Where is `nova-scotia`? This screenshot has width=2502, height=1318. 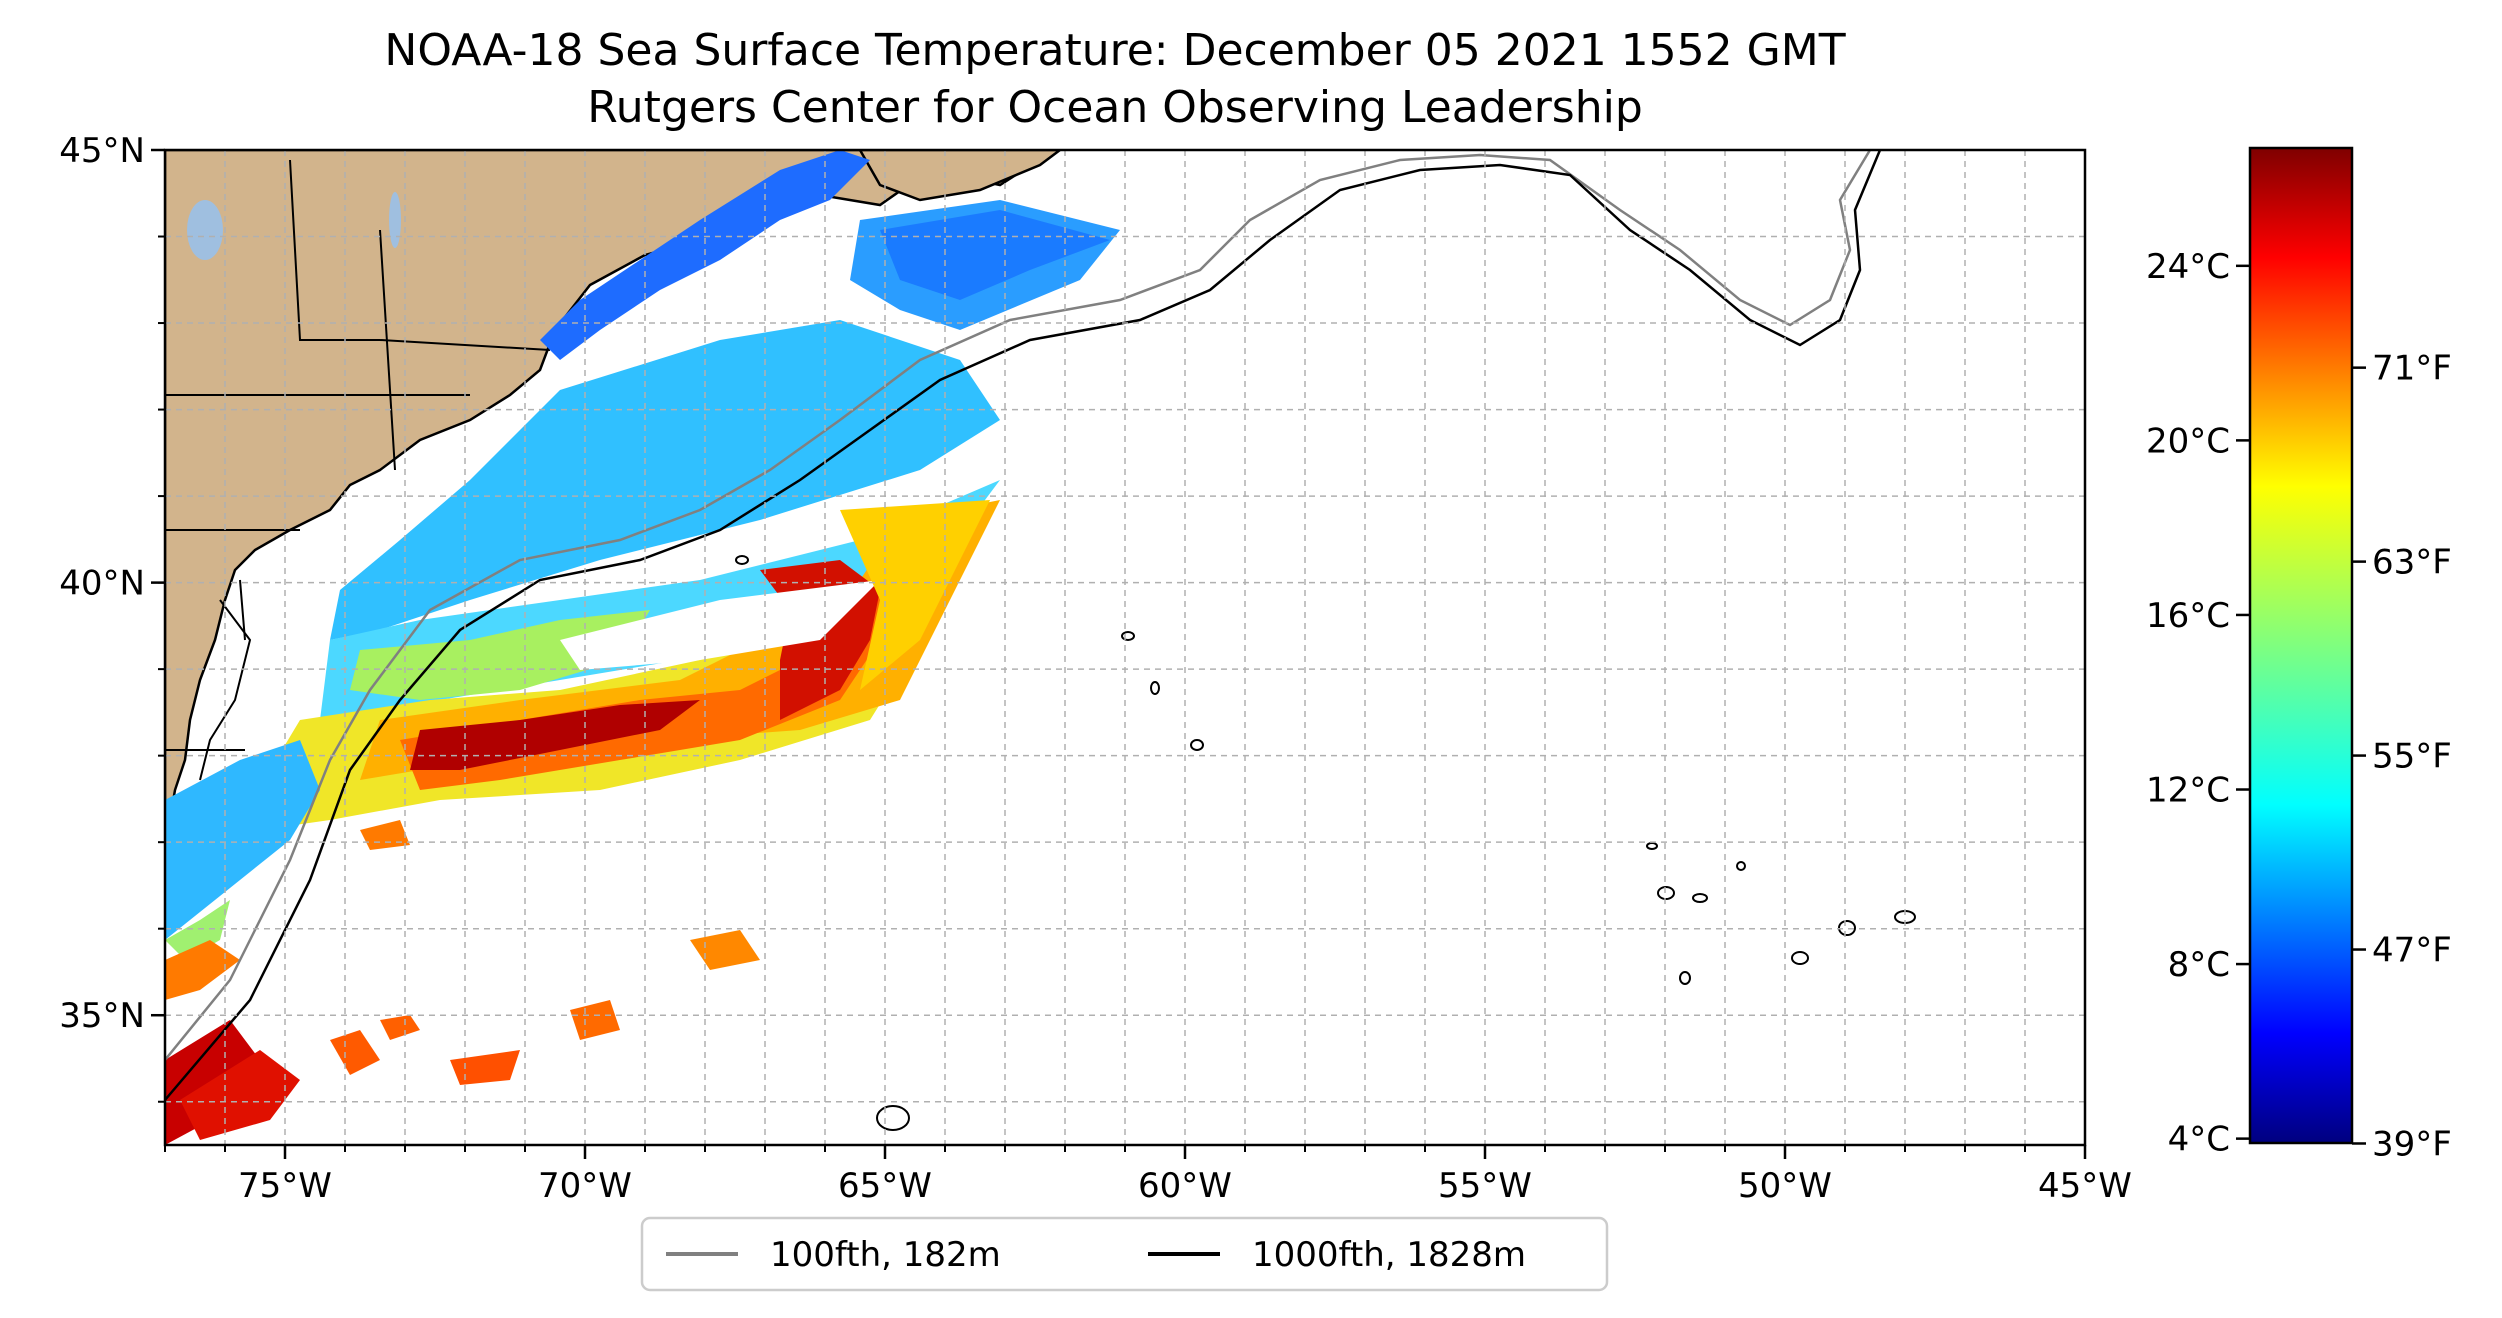
nova-scotia is located at coordinates (960, 176).